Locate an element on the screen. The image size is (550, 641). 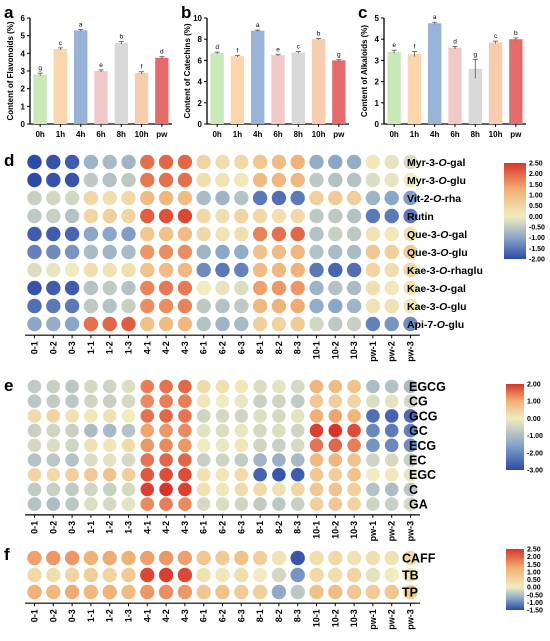
column-label: 0-3 is located at coordinates (72, 527).